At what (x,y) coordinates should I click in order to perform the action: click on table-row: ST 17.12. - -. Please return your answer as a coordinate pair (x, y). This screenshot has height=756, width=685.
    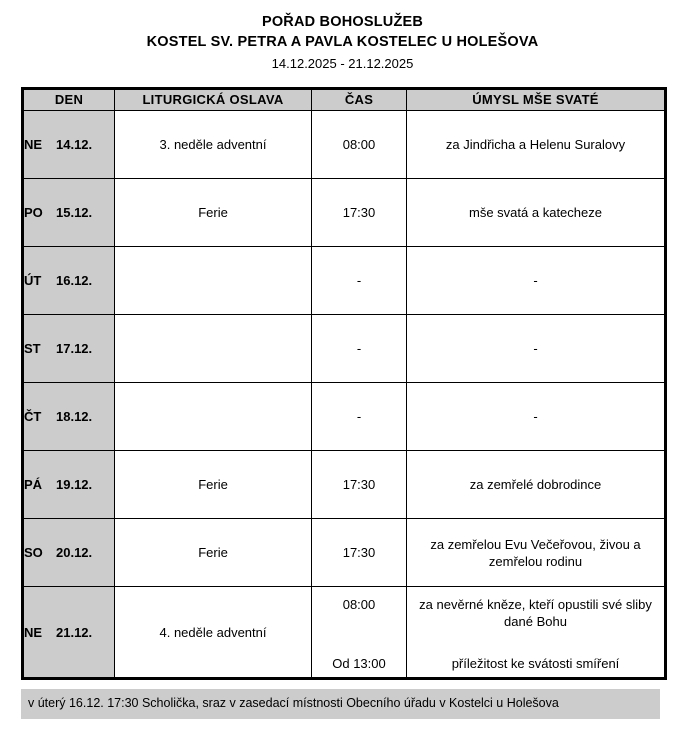
    Looking at the image, I should click on (344, 348).